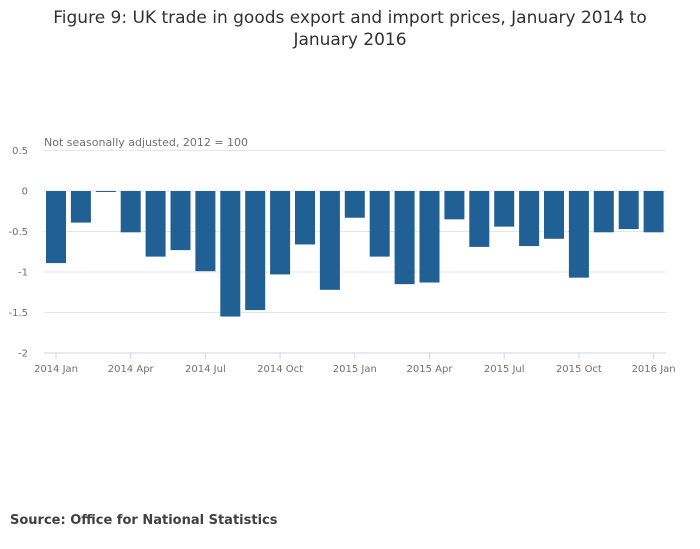 Image resolution: width=700 pixels, height=549 pixels. I want to click on x-tick-label: 2015 Jul, so click(504, 369).